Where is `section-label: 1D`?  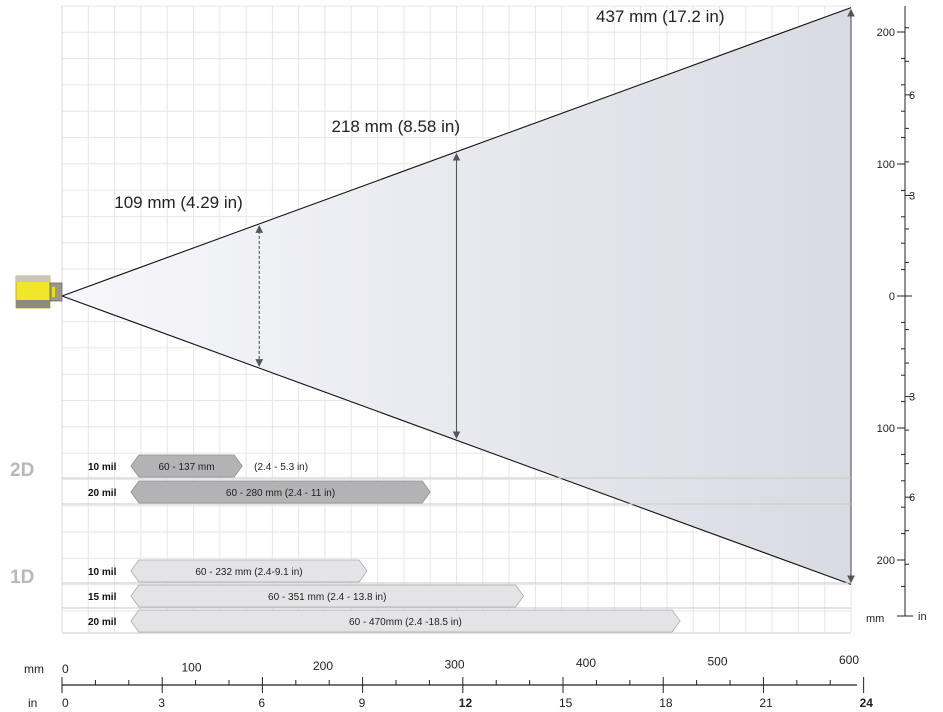 section-label: 1D is located at coordinates (22, 577).